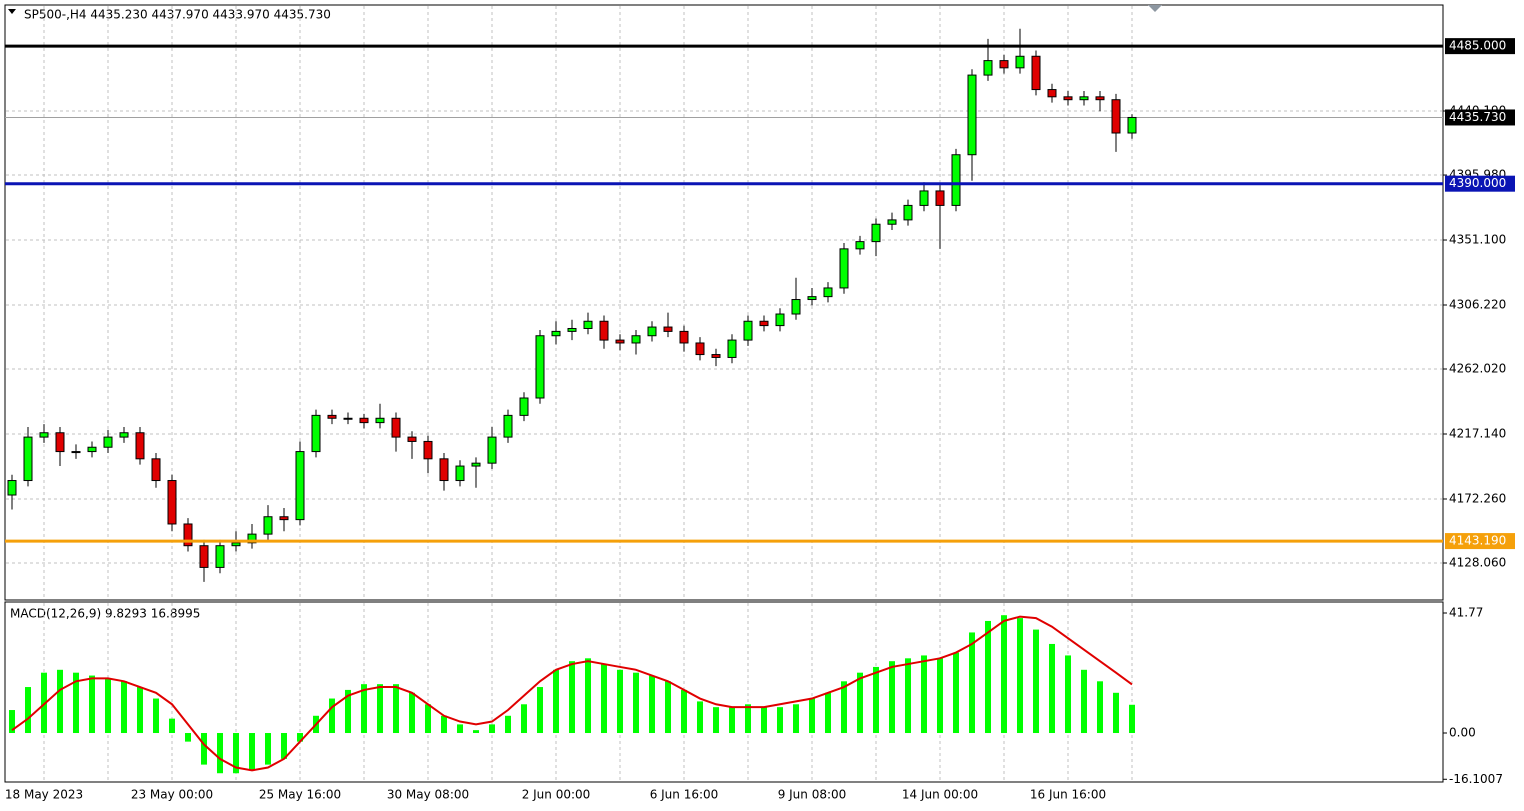 This screenshot has width=1524, height=811. I want to click on y-tick-label: 4351.100, so click(1477, 240).